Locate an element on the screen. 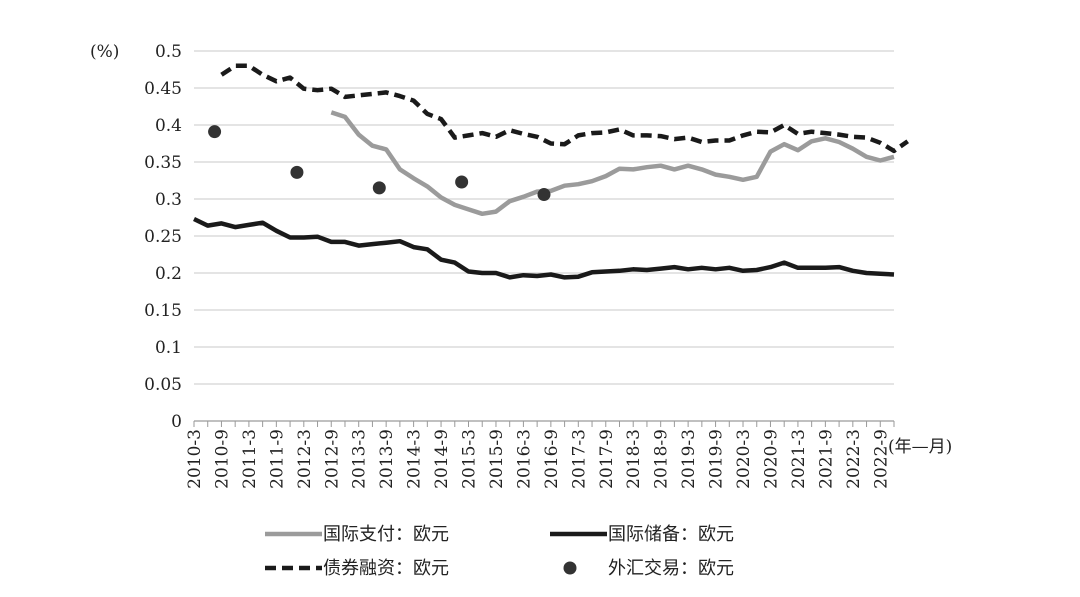 The width and height of the screenshot is (1080, 597). x-tick-label: 2018-9 is located at coordinates (662, 459).